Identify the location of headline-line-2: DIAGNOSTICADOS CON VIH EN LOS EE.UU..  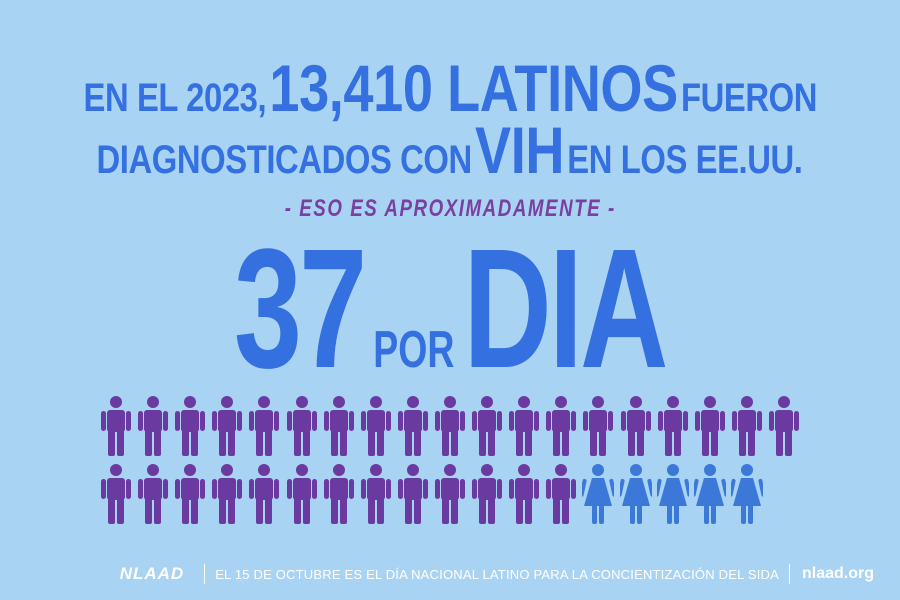
(450, 150).